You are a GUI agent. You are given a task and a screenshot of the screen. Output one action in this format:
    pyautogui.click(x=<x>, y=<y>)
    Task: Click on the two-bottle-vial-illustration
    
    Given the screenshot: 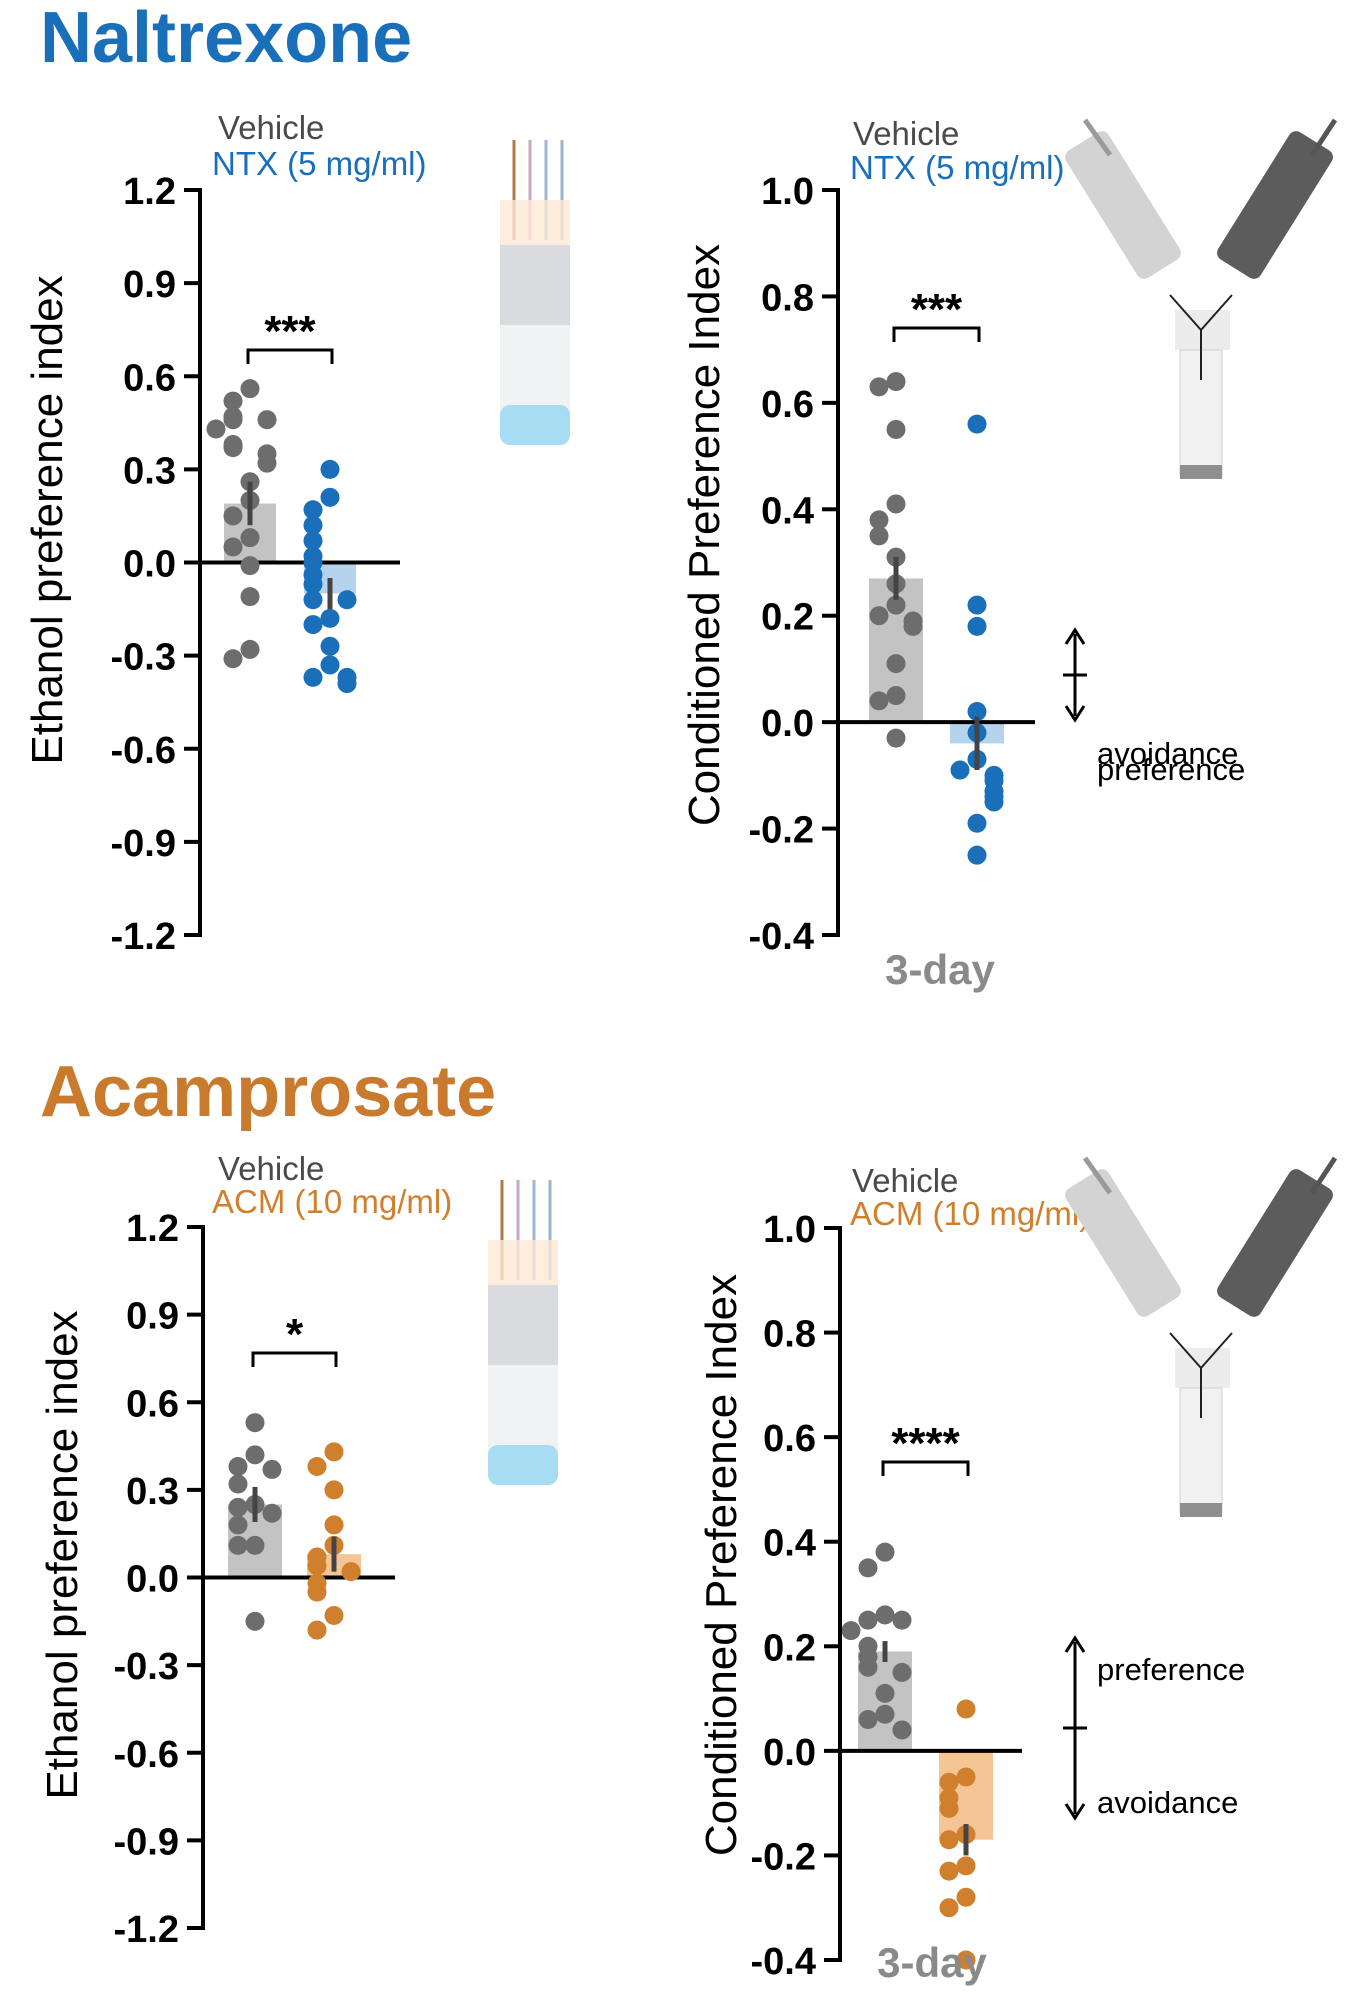 What is the action you would take?
    pyautogui.click(x=535, y=292)
    